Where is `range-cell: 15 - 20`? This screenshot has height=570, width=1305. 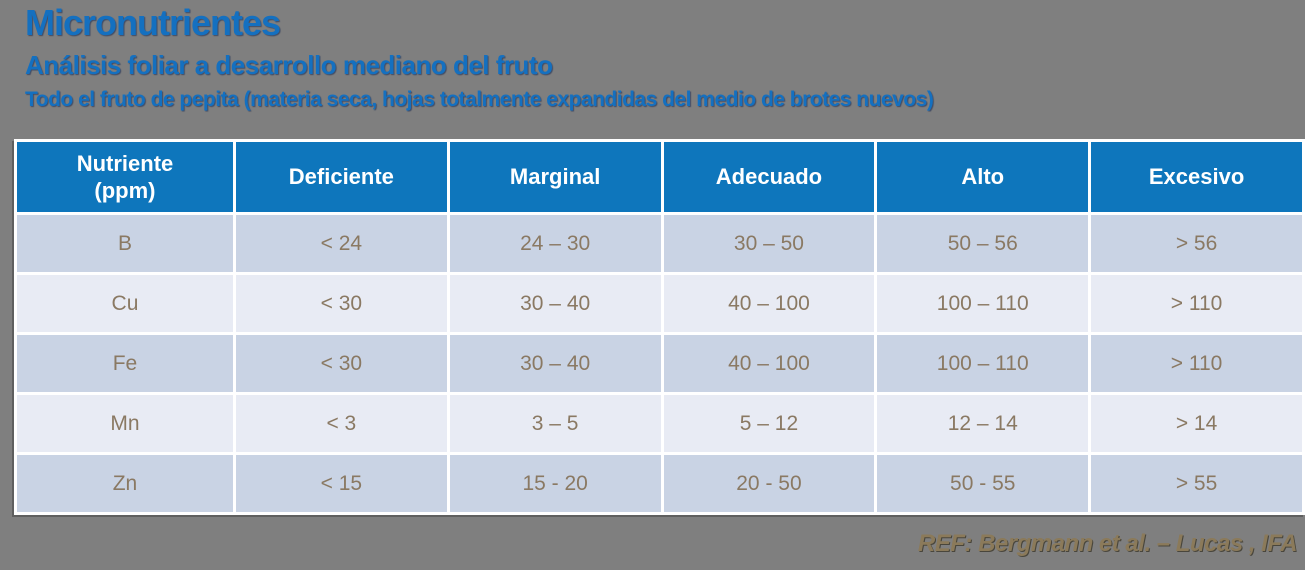 range-cell: 15 - 20 is located at coordinates (555, 483).